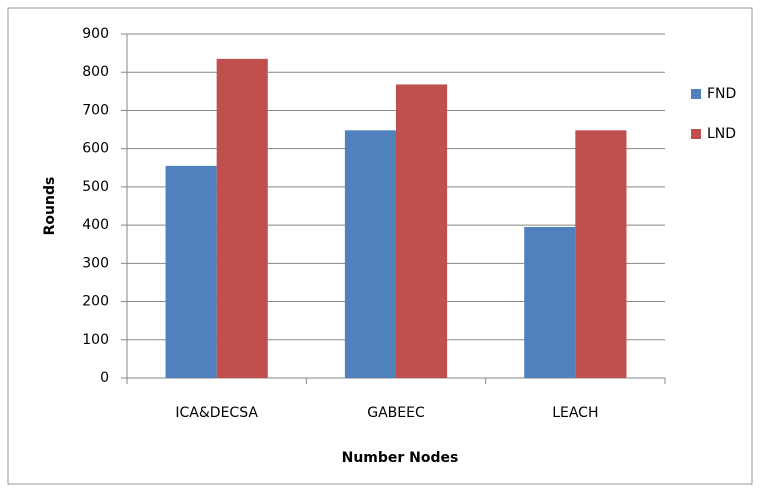  I want to click on y-axis-title: Rounds, so click(50, 206).